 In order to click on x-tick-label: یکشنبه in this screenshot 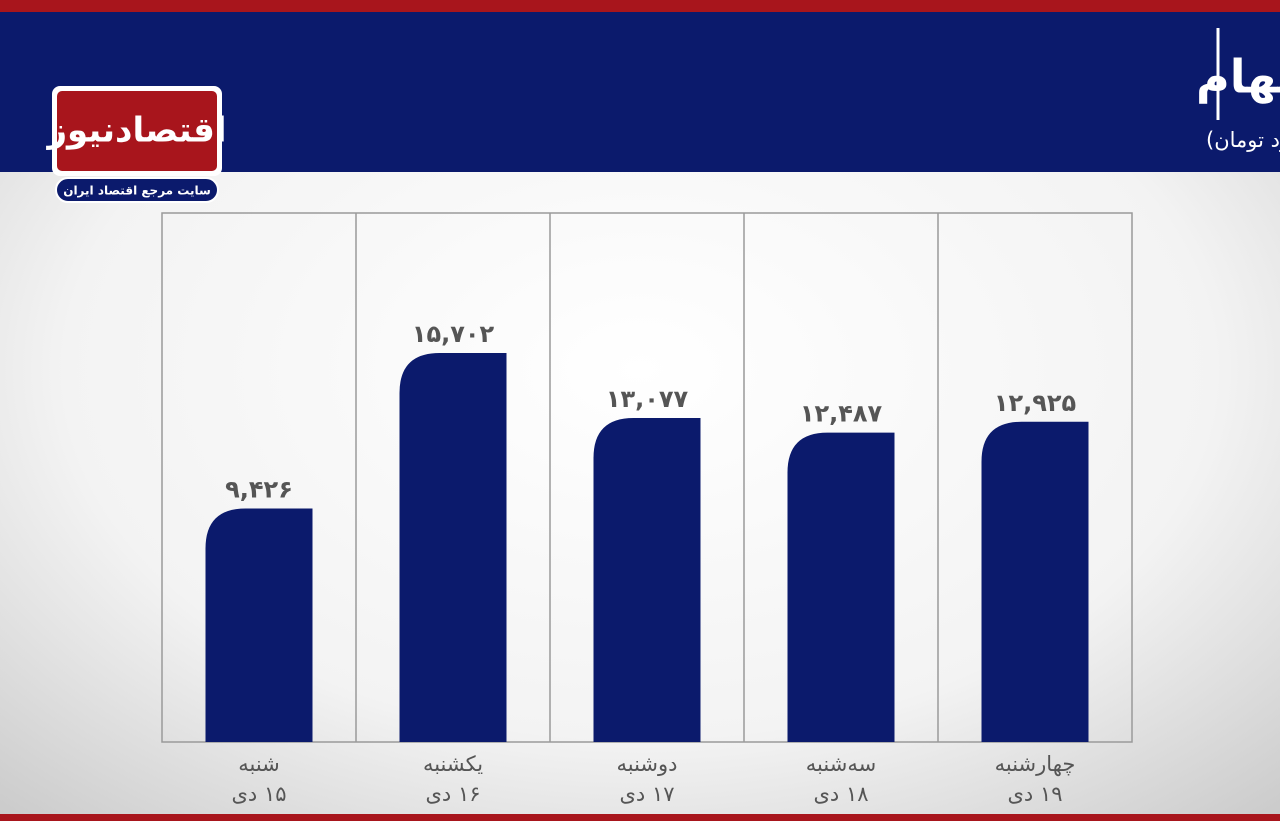, I will do `click(453, 764)`.